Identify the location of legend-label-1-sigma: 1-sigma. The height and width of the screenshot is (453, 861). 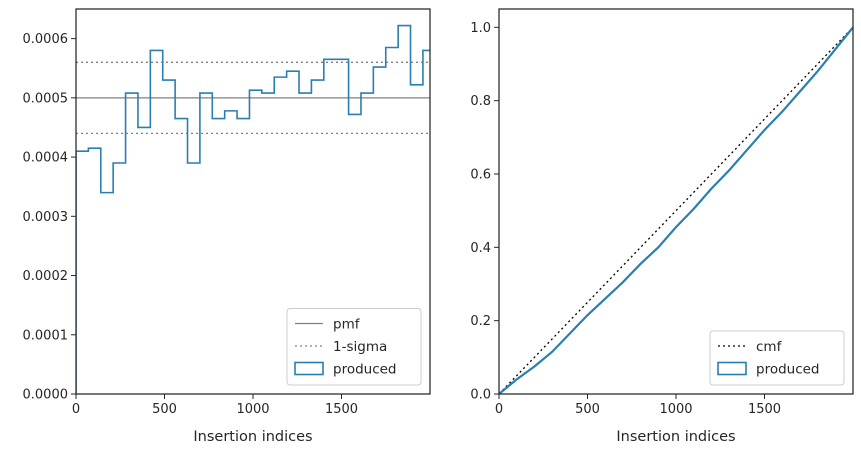
(360, 347).